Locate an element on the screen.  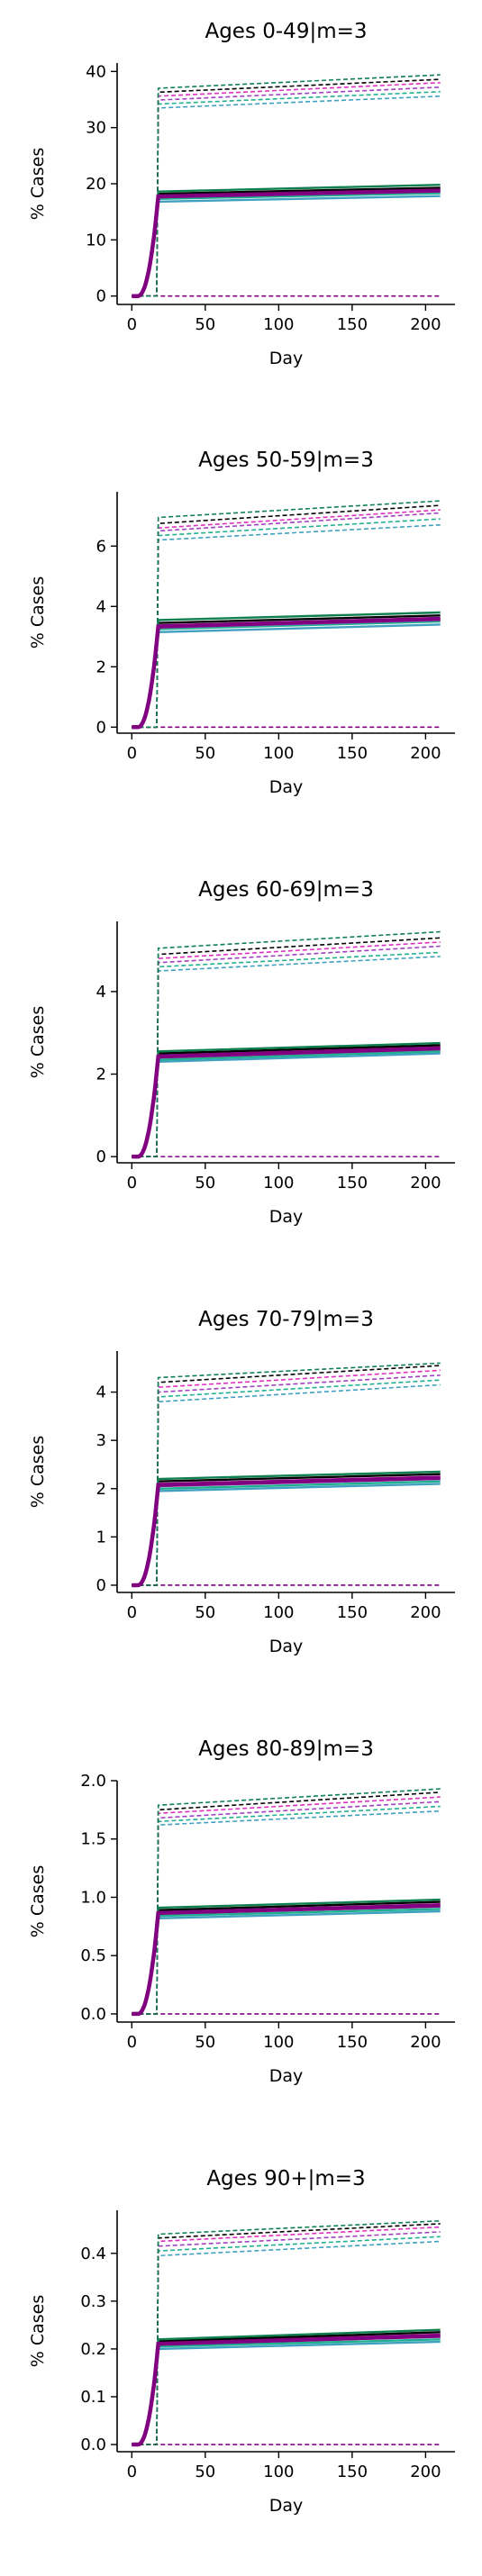
y-tick-label: 0.1 is located at coordinates (93, 2397).